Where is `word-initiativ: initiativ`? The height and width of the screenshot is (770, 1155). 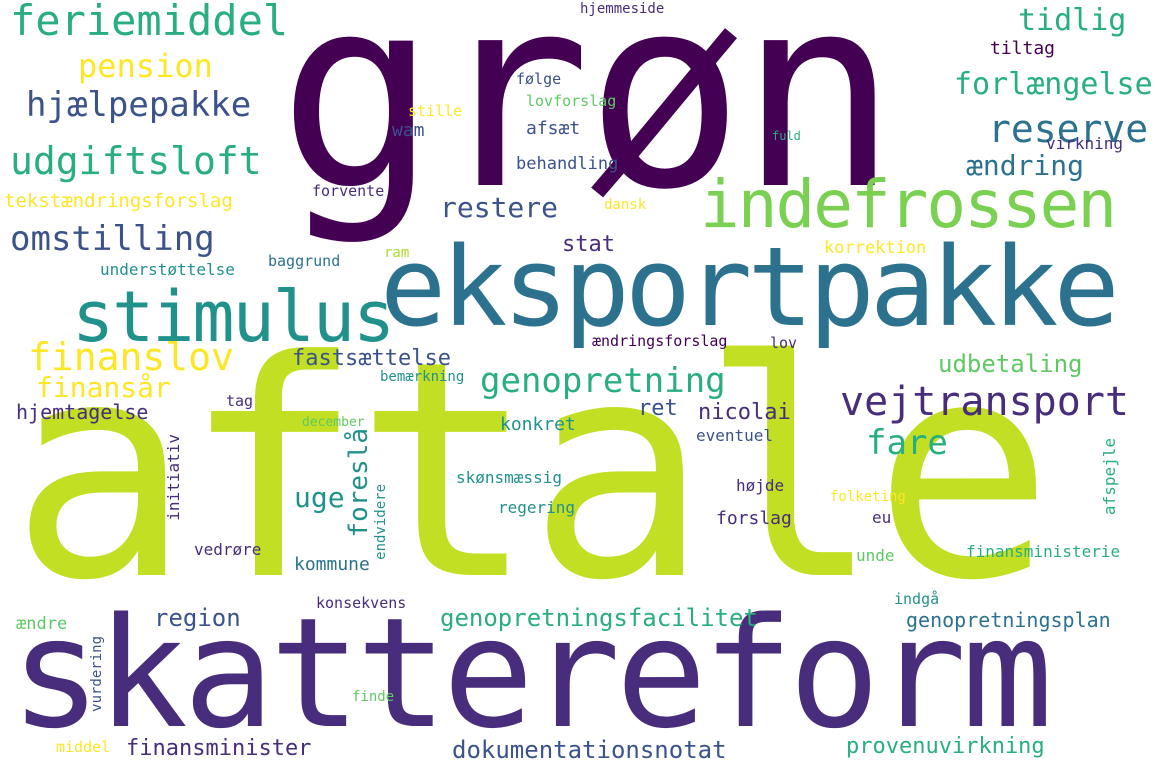
word-initiativ: initiativ is located at coordinates (173, 477).